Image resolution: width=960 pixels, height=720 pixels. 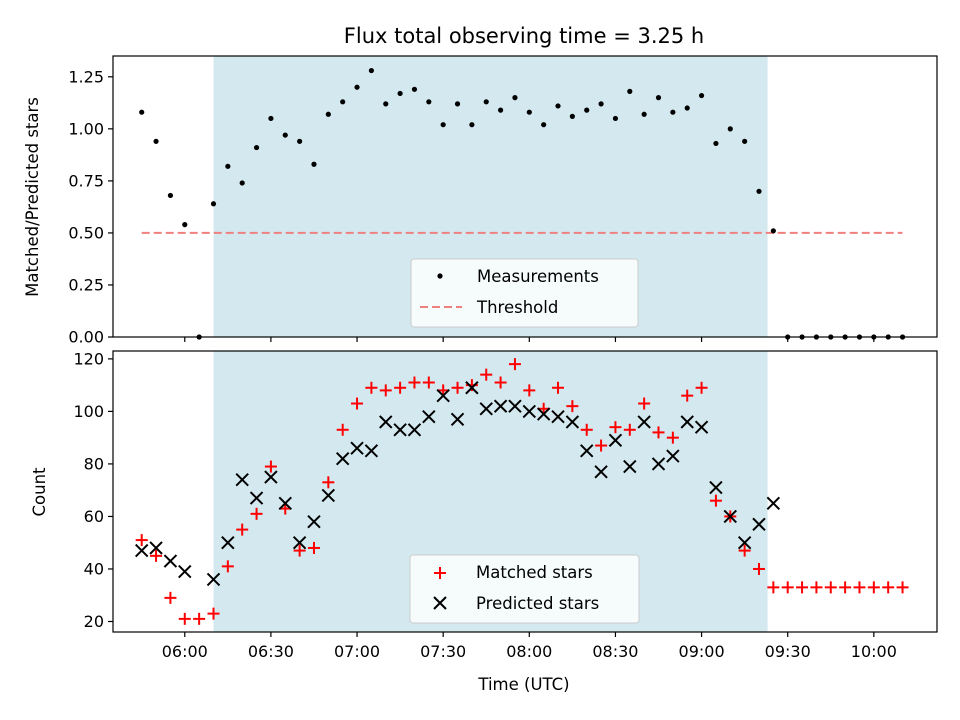 What do you see at coordinates (874, 651) in the screenshot?
I see `x-tick-label: 10:00` at bounding box center [874, 651].